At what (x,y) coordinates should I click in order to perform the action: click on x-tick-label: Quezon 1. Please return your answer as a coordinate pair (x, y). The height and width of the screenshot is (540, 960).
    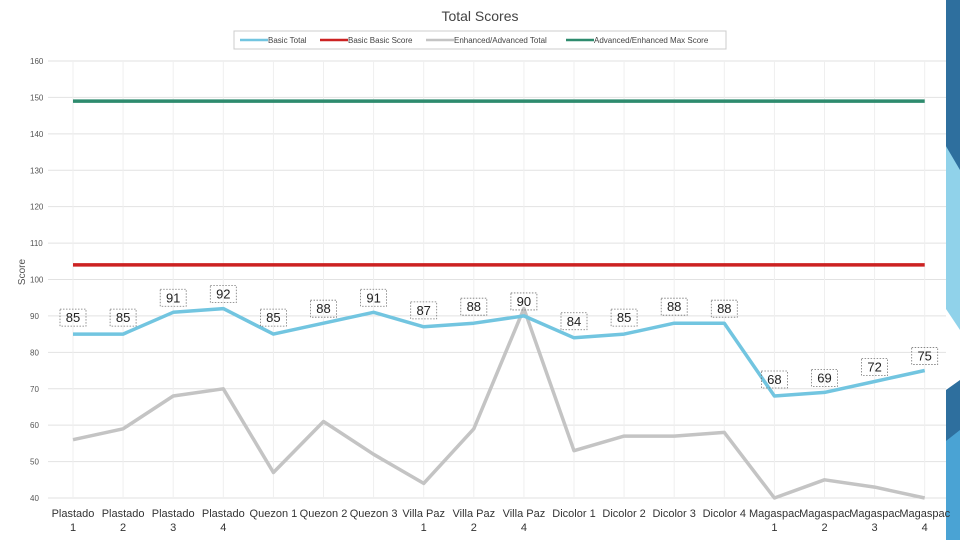
    Looking at the image, I should click on (274, 514).